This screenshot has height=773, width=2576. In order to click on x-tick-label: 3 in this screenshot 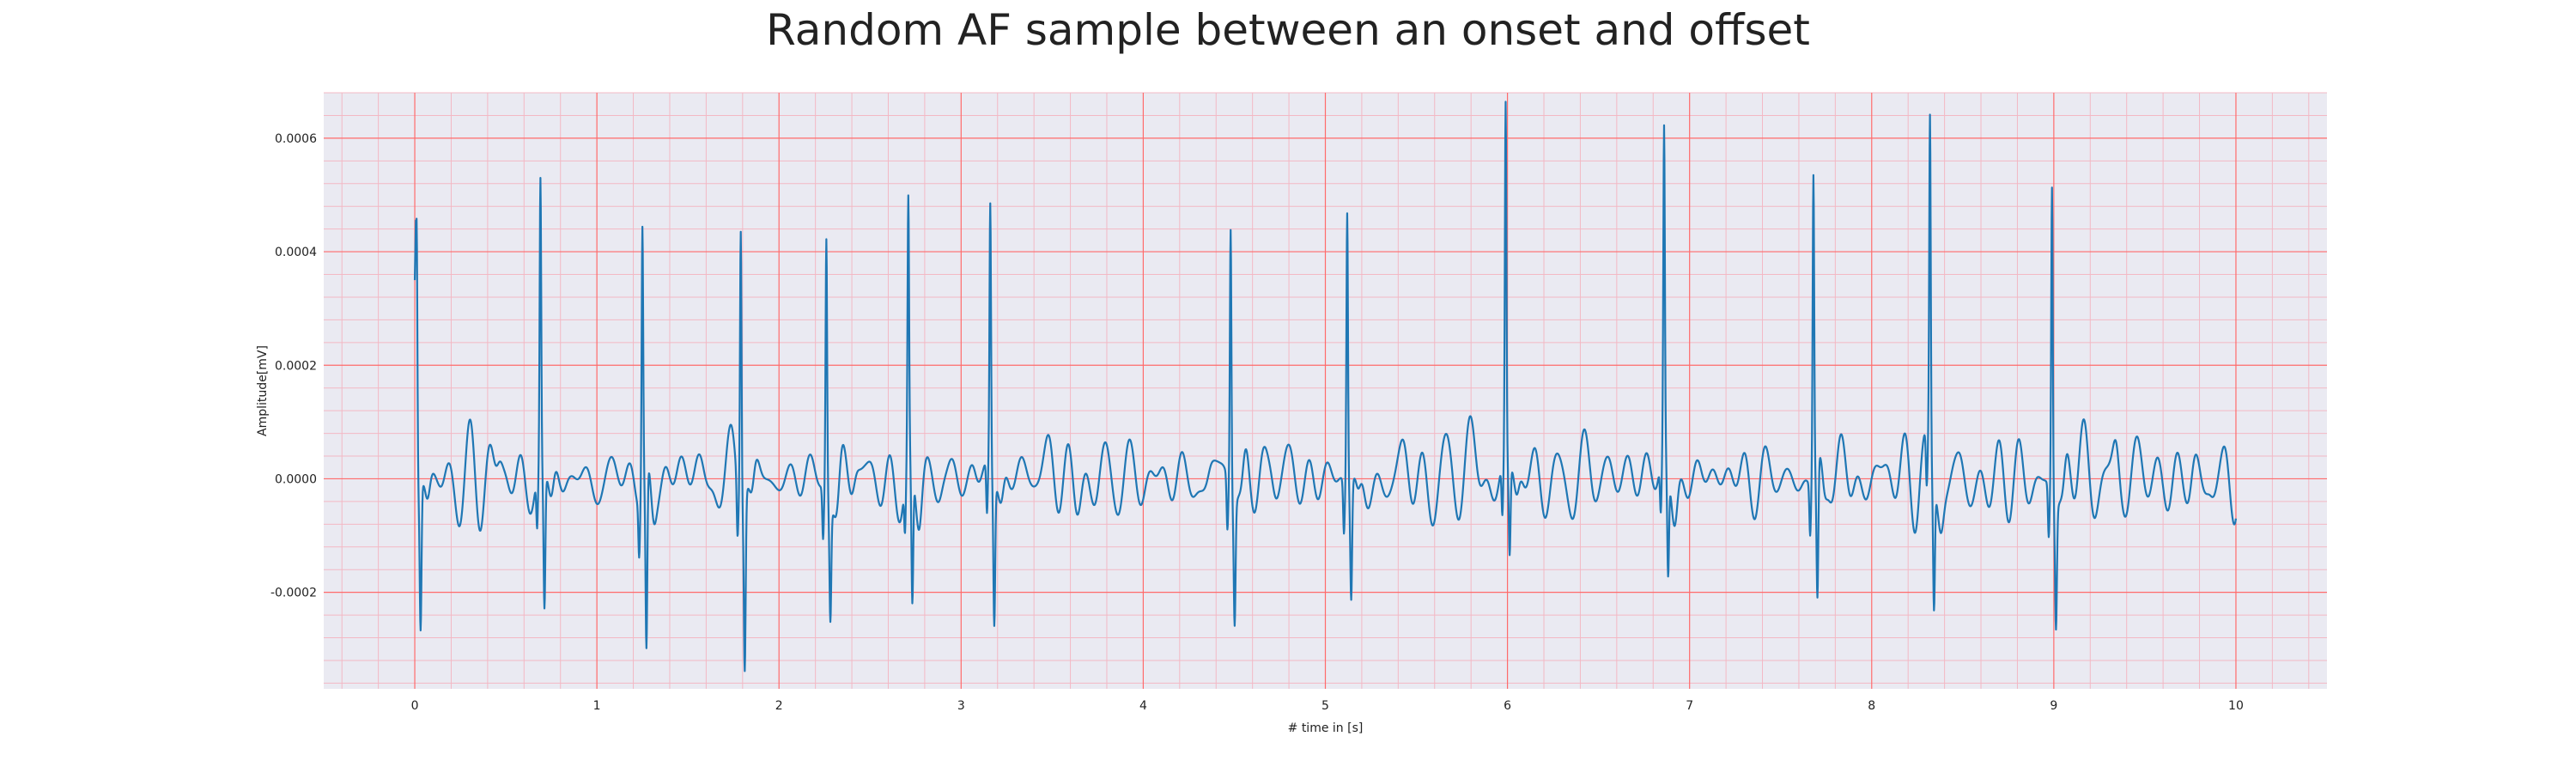, I will do `click(961, 706)`.